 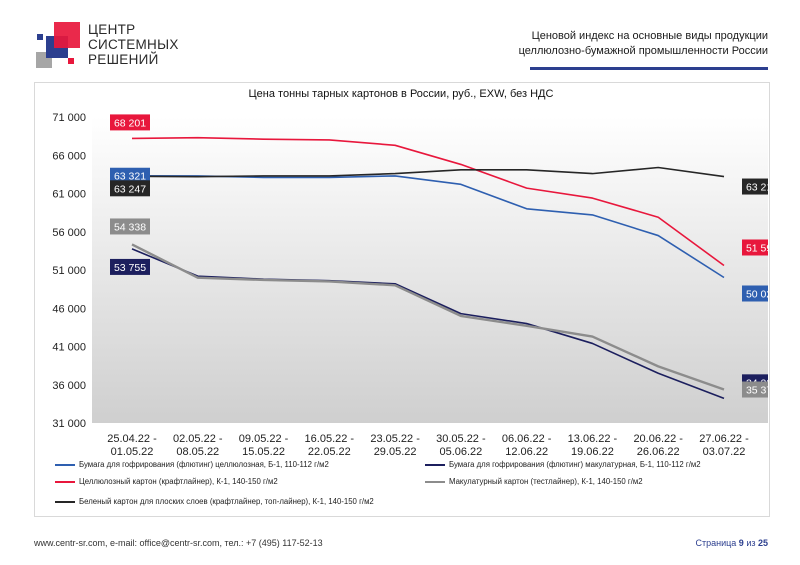 What do you see at coordinates (649, 68) in the screenshot?
I see `header-divider` at bounding box center [649, 68].